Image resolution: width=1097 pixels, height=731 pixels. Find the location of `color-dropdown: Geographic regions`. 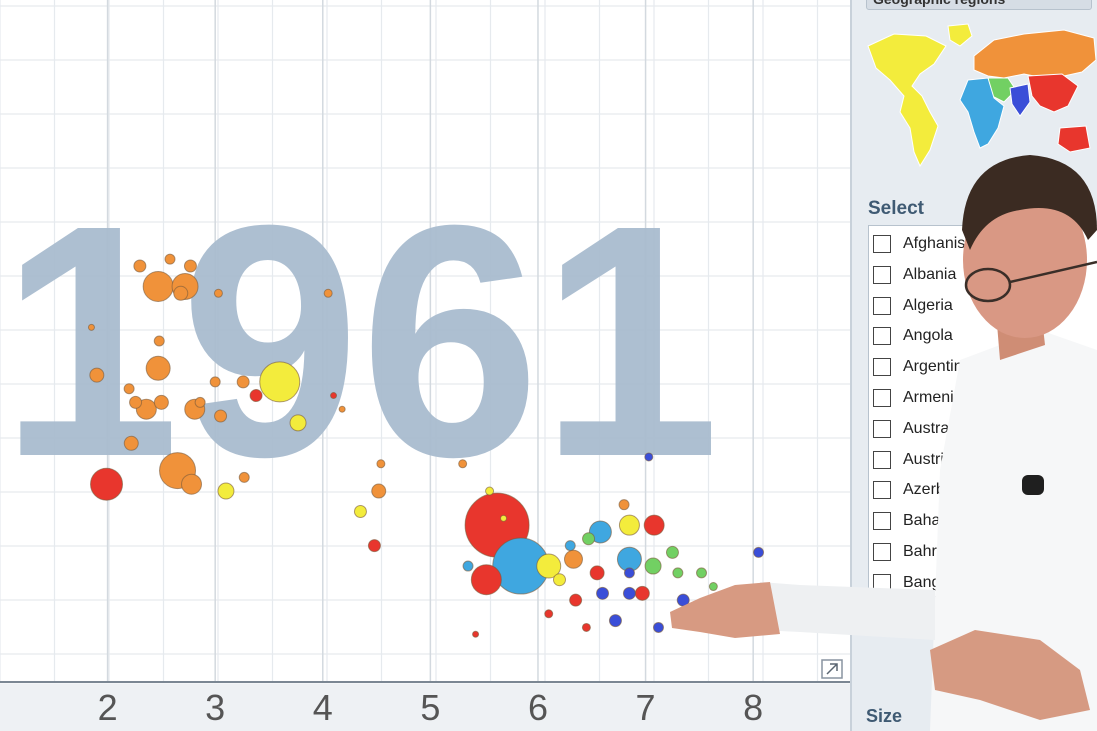

color-dropdown: Geographic regions is located at coordinates (979, 5).